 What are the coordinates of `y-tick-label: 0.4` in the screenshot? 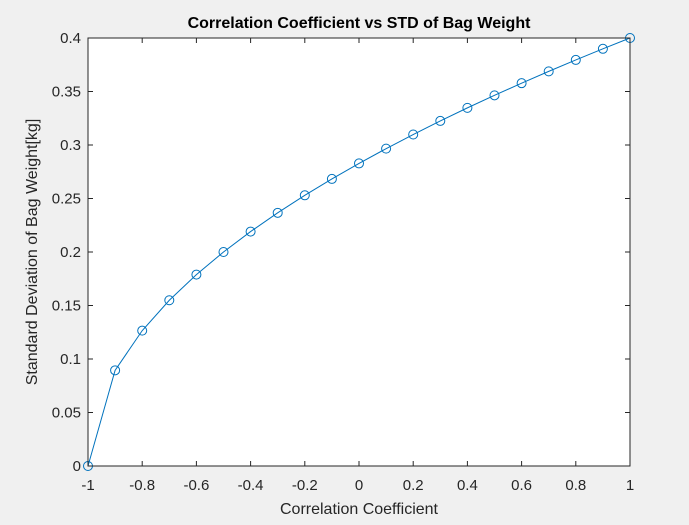 It's located at (70, 38).